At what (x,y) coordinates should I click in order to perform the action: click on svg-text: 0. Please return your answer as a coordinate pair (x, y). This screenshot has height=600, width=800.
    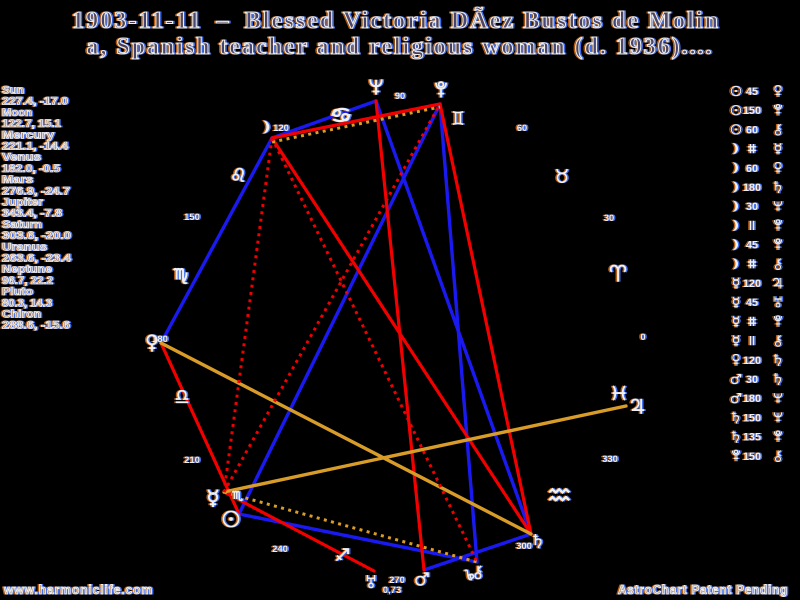
    Looking at the image, I should click on (642, 337).